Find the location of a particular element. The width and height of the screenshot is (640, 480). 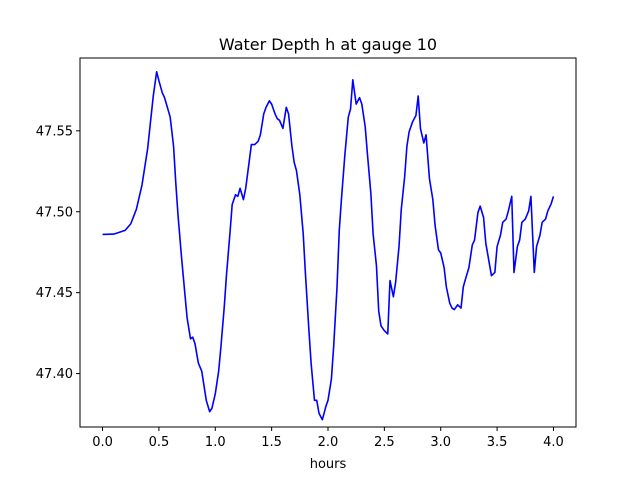

x-tick-label: 4.0 is located at coordinates (553, 442).